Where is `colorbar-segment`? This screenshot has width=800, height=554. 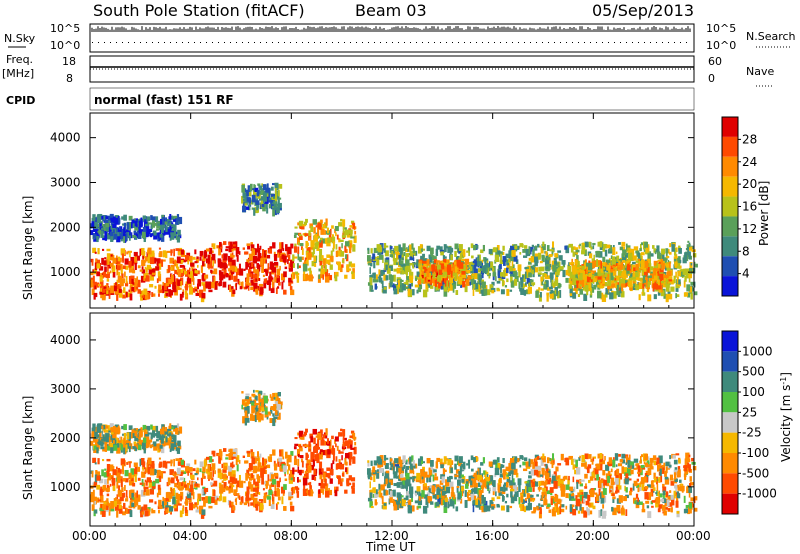
colorbar-segment is located at coordinates (730, 286).